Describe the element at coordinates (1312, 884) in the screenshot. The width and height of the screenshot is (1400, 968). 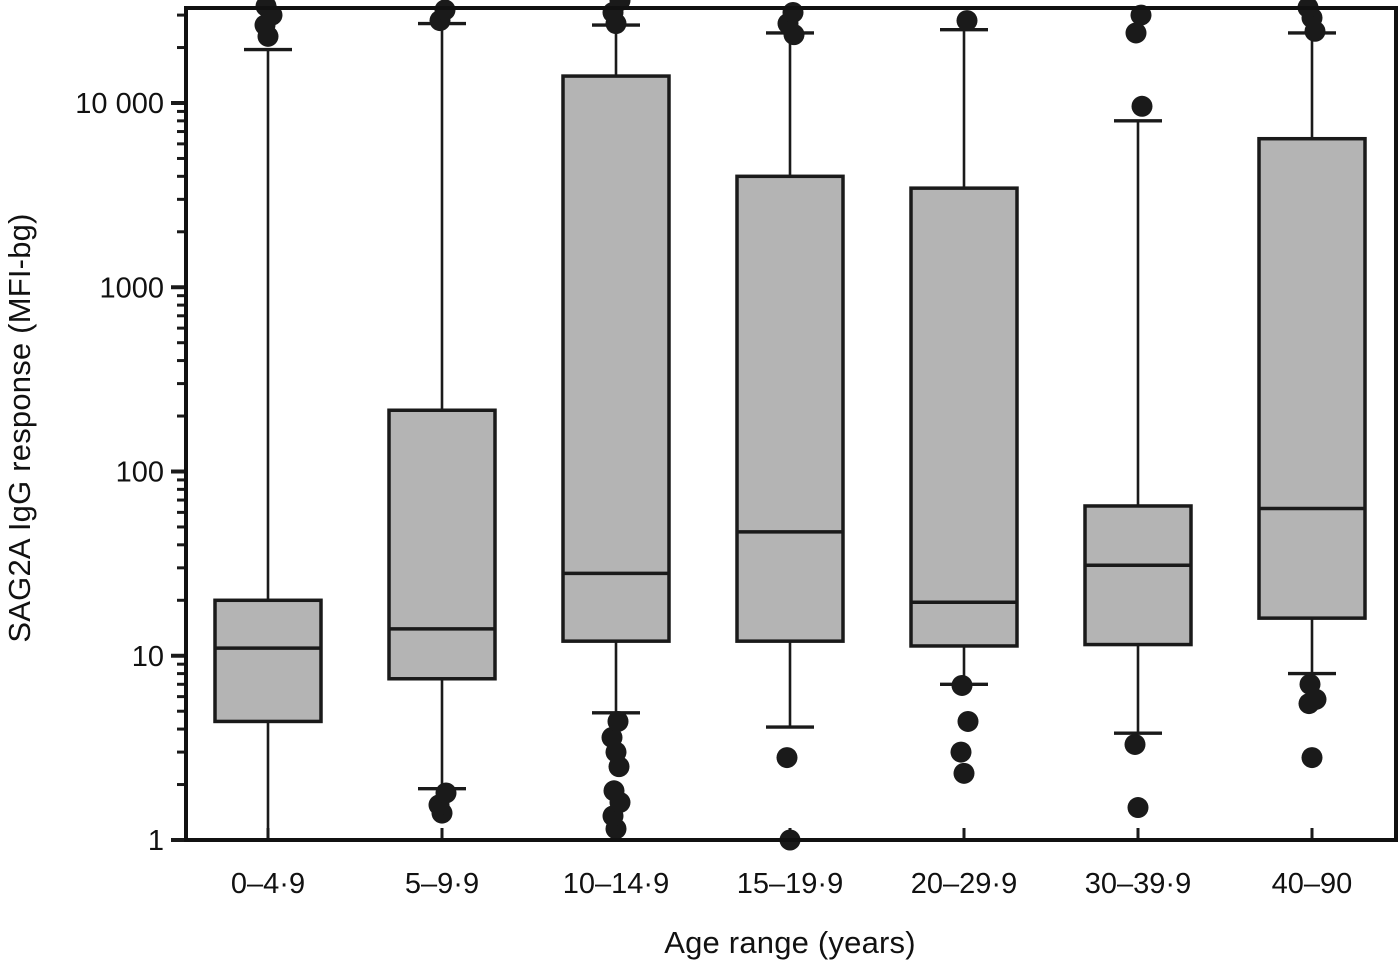
I see `x-axis-category-label: 40–90` at that location.